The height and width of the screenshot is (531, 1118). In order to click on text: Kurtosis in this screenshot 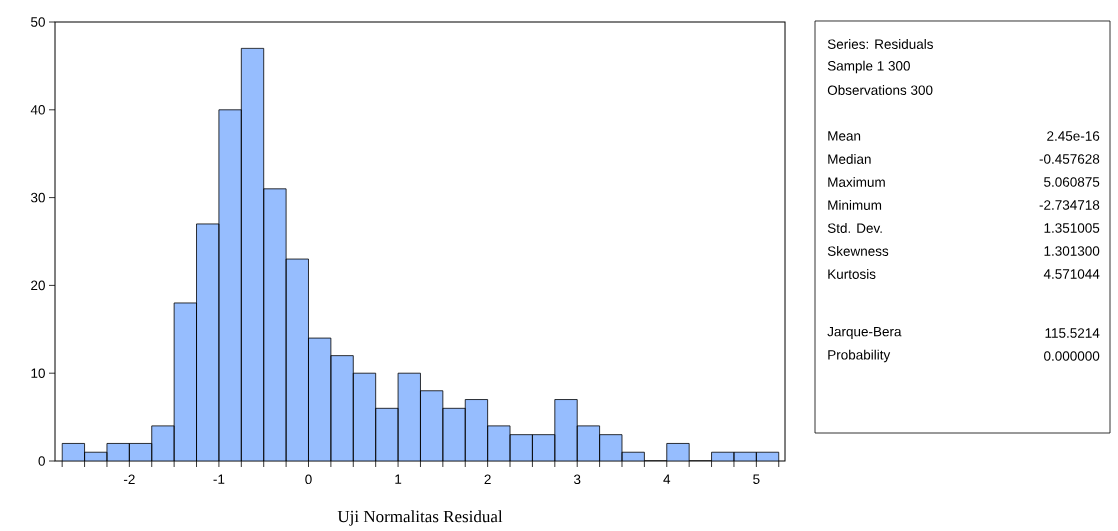, I will do `click(852, 274)`.